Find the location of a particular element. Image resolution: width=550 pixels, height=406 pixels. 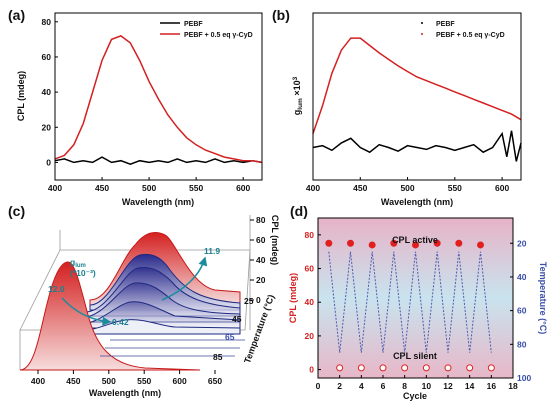

spectrum-front-25C is located at coordinates (110, 316).